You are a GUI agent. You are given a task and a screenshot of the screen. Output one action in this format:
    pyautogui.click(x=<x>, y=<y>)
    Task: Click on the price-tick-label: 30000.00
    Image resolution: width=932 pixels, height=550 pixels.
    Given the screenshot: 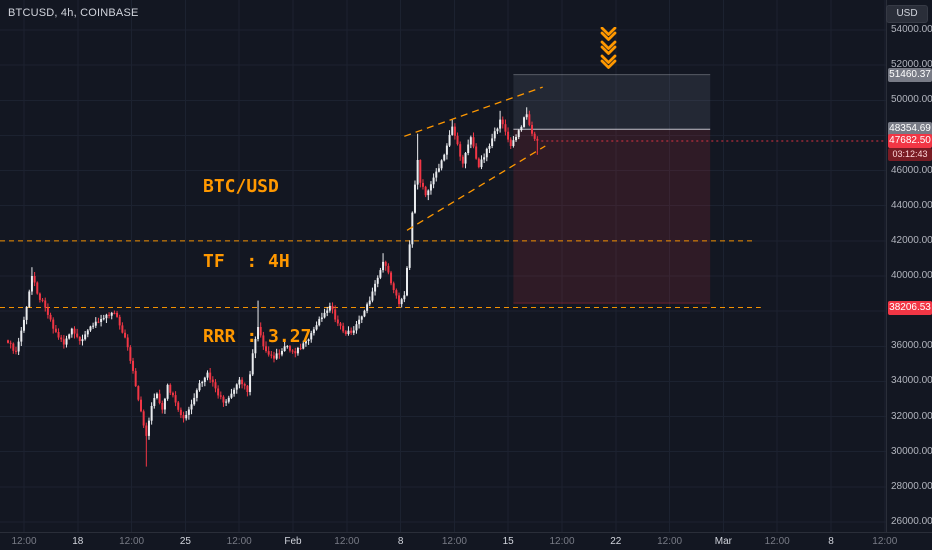 What is the action you would take?
    pyautogui.click(x=911, y=451)
    